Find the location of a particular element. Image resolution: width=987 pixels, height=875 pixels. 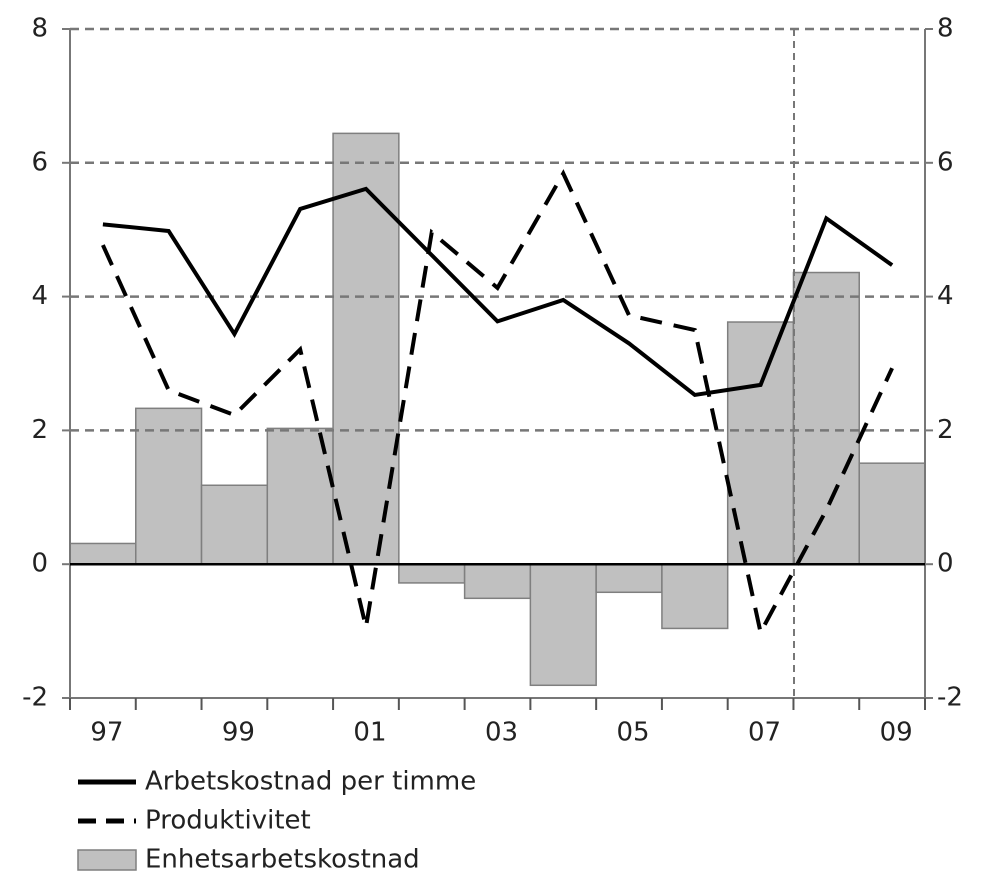

legend-label: Enhetsarbetskostnad is located at coordinates (282, 860).